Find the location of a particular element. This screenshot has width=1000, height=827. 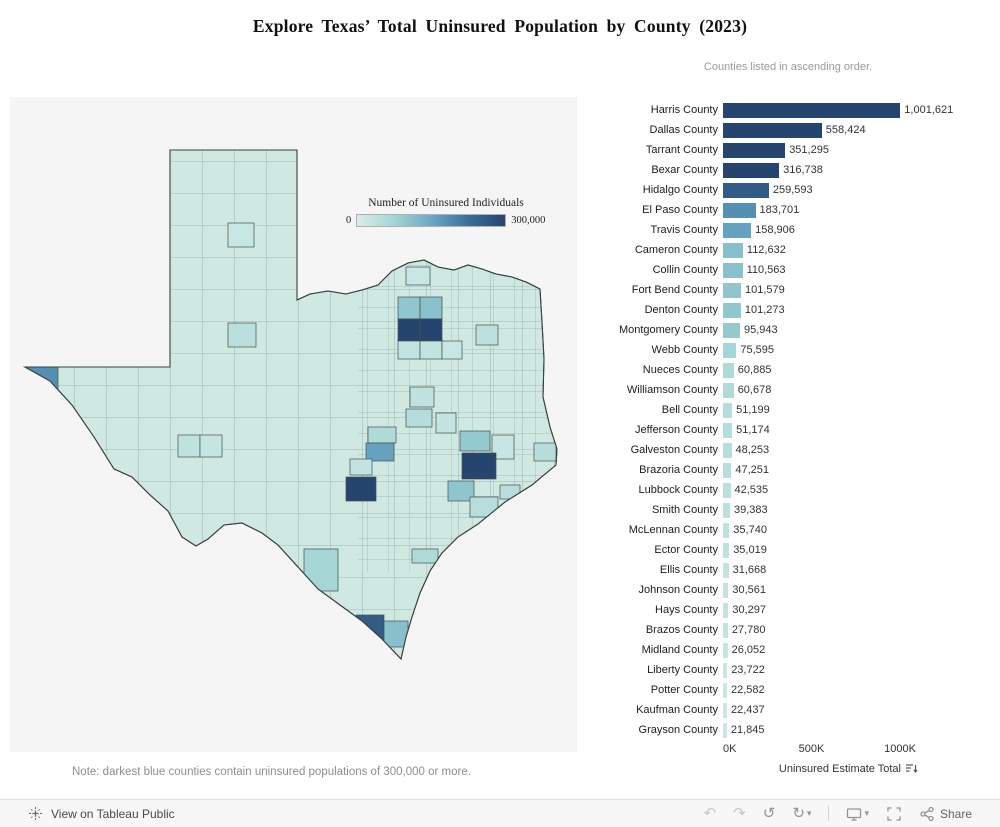

bar-category-label: Lubbock County is located at coordinates (678, 490).